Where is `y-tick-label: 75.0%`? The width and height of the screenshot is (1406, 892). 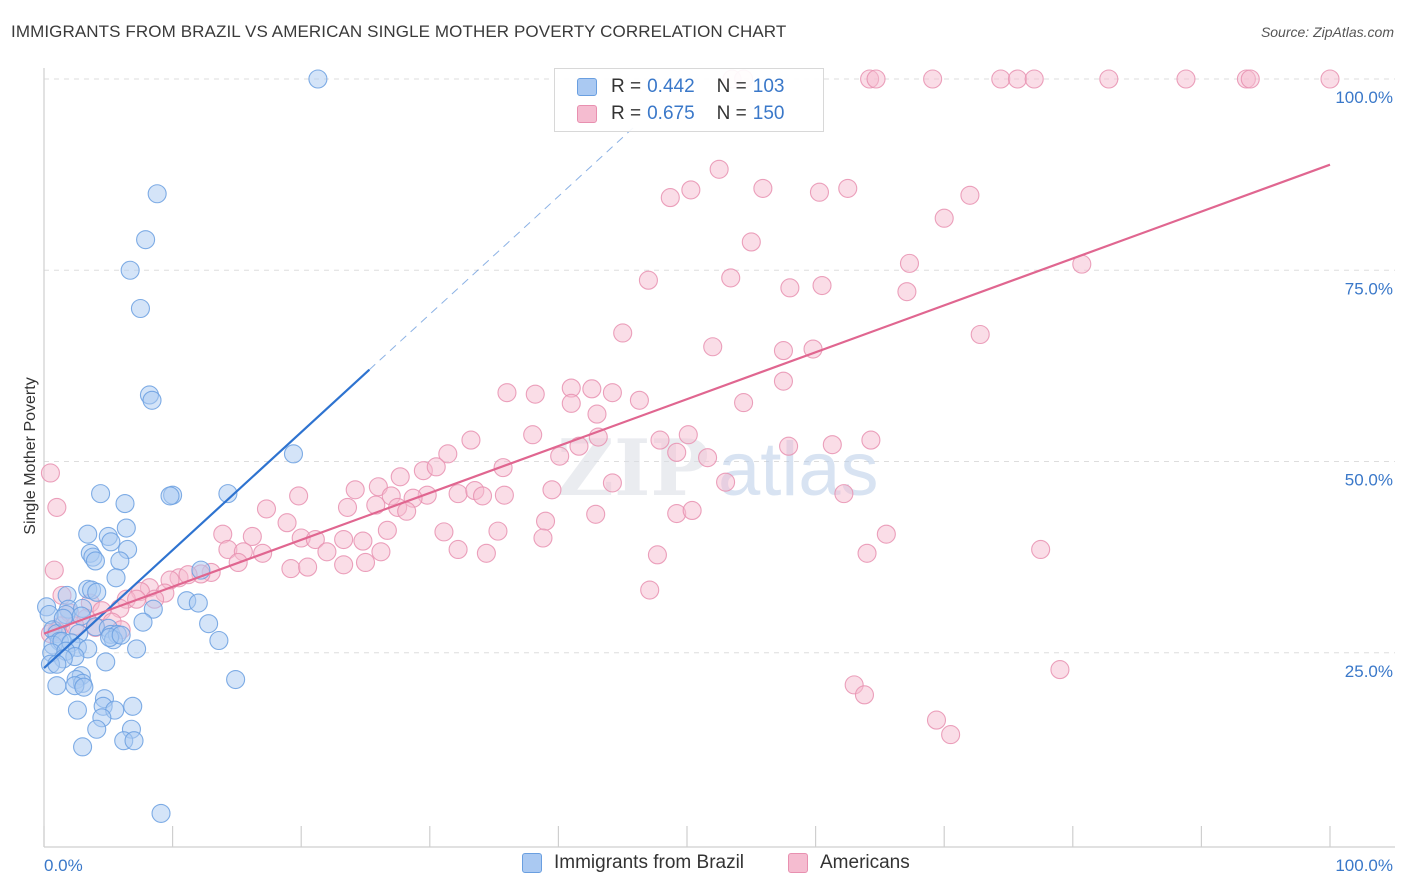 y-tick-label: 75.0% is located at coordinates (1369, 288).